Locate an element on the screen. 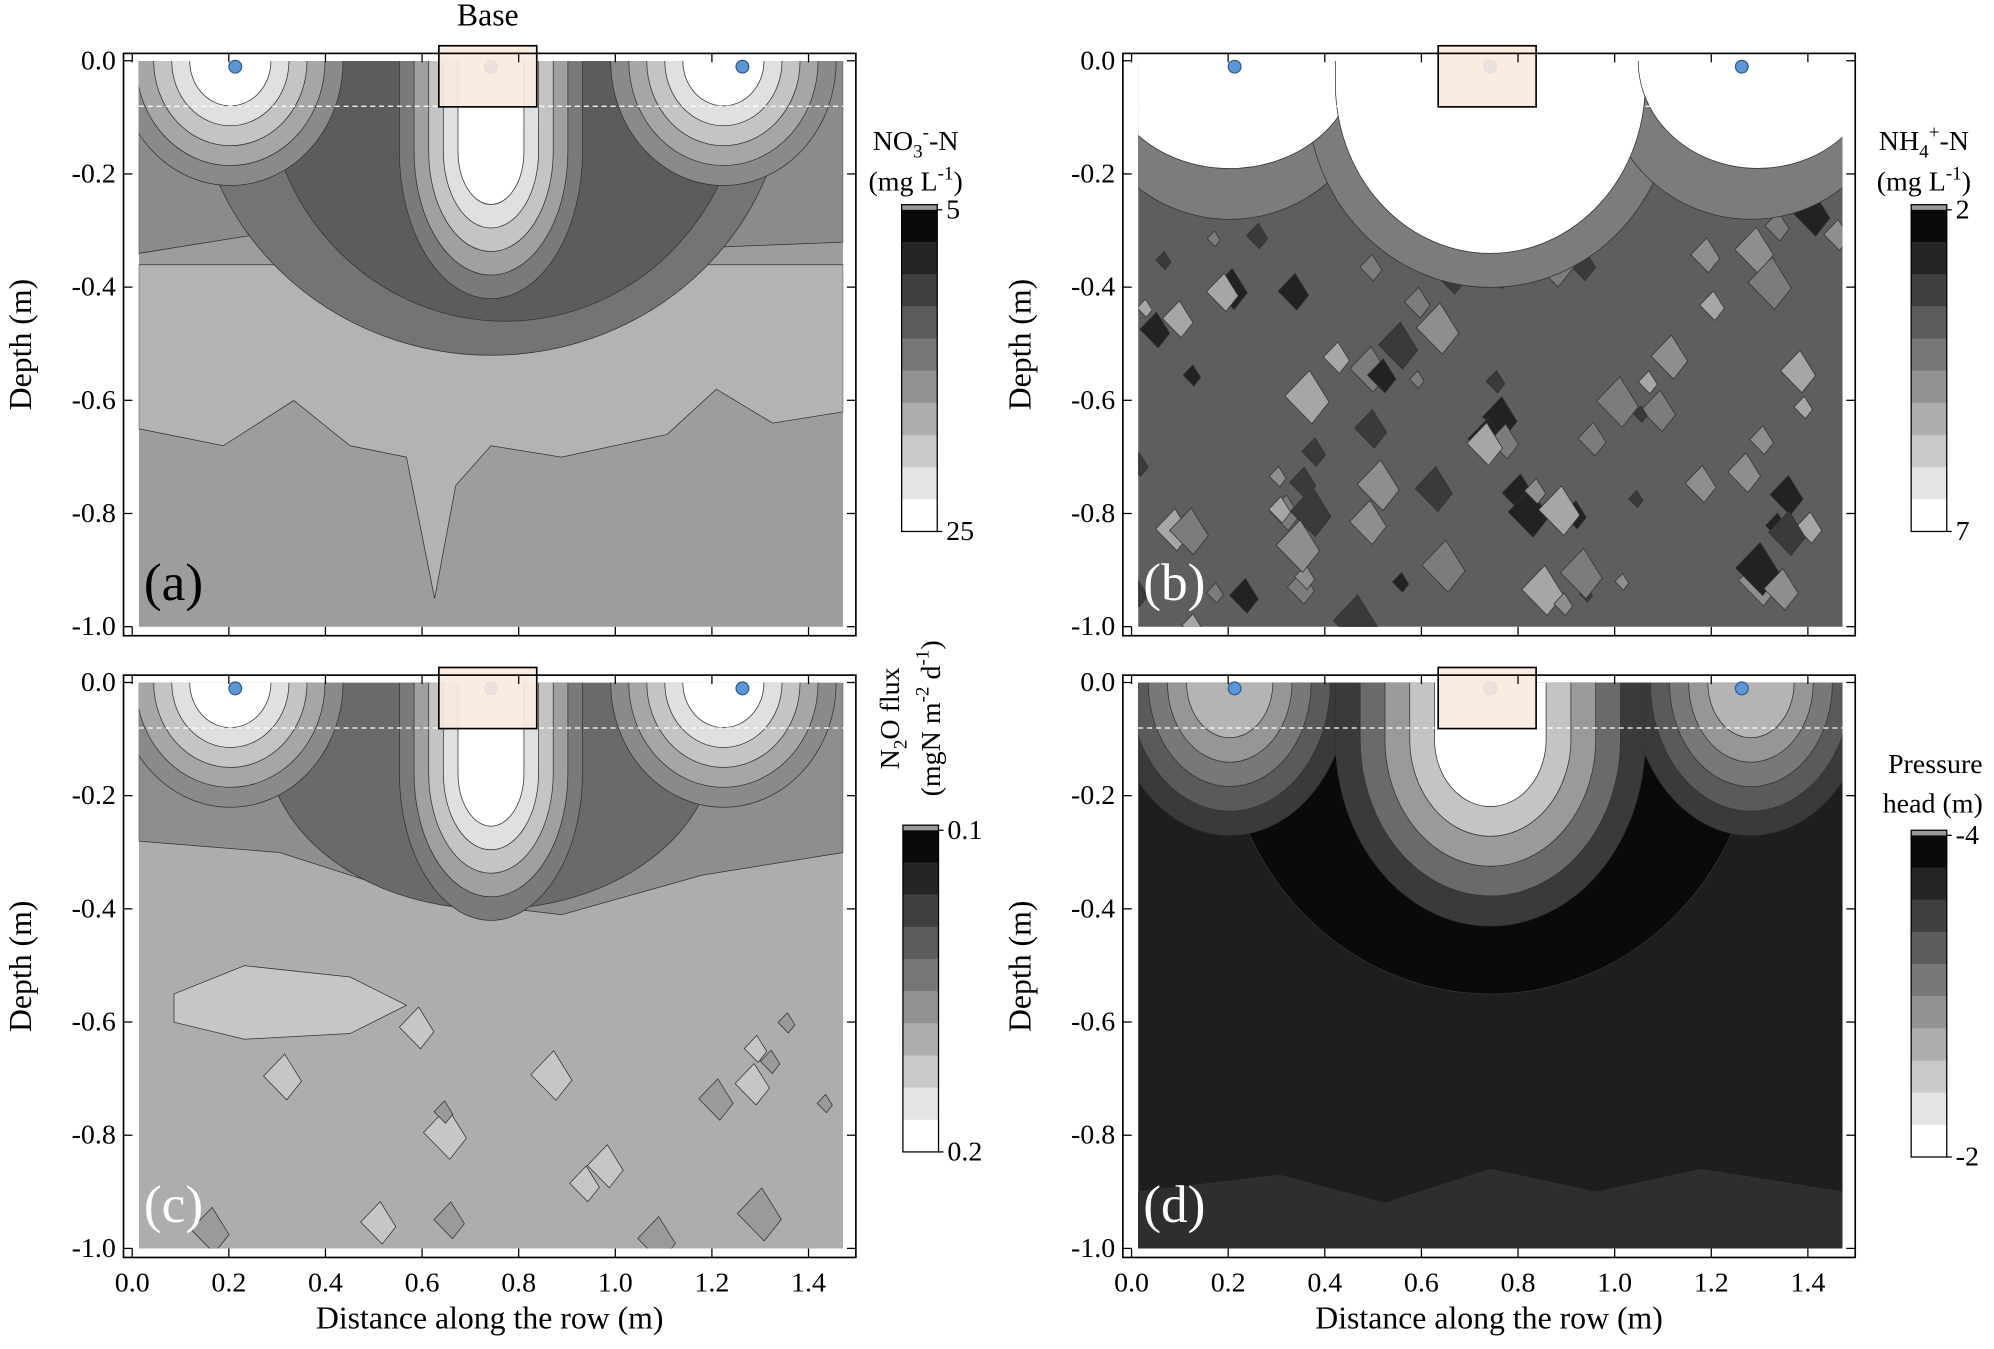 The image size is (1994, 1349). label-part: -N is located at coordinates (1954, 141).